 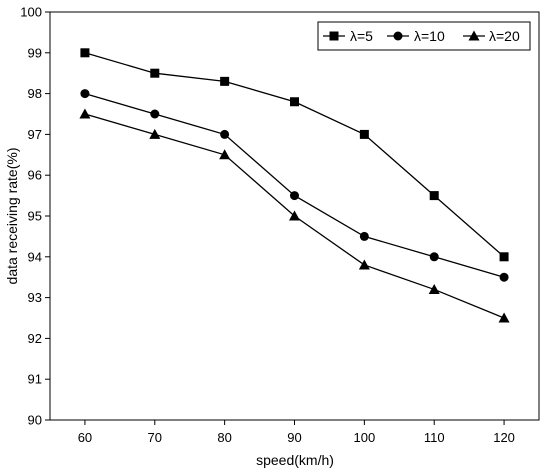 I want to click on y-axis: 90 91 92 93 94 95 96 97 98 99 100, so click(x=35, y=216).